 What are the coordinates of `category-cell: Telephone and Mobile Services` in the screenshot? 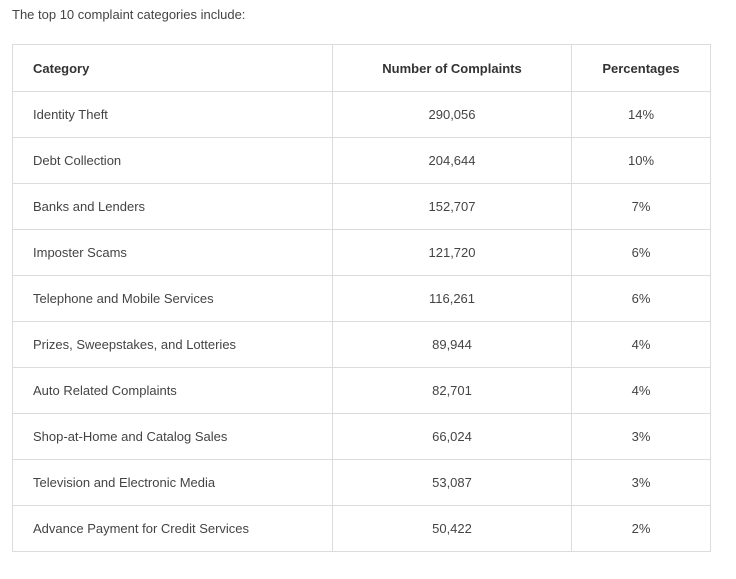 It's located at (172, 298).